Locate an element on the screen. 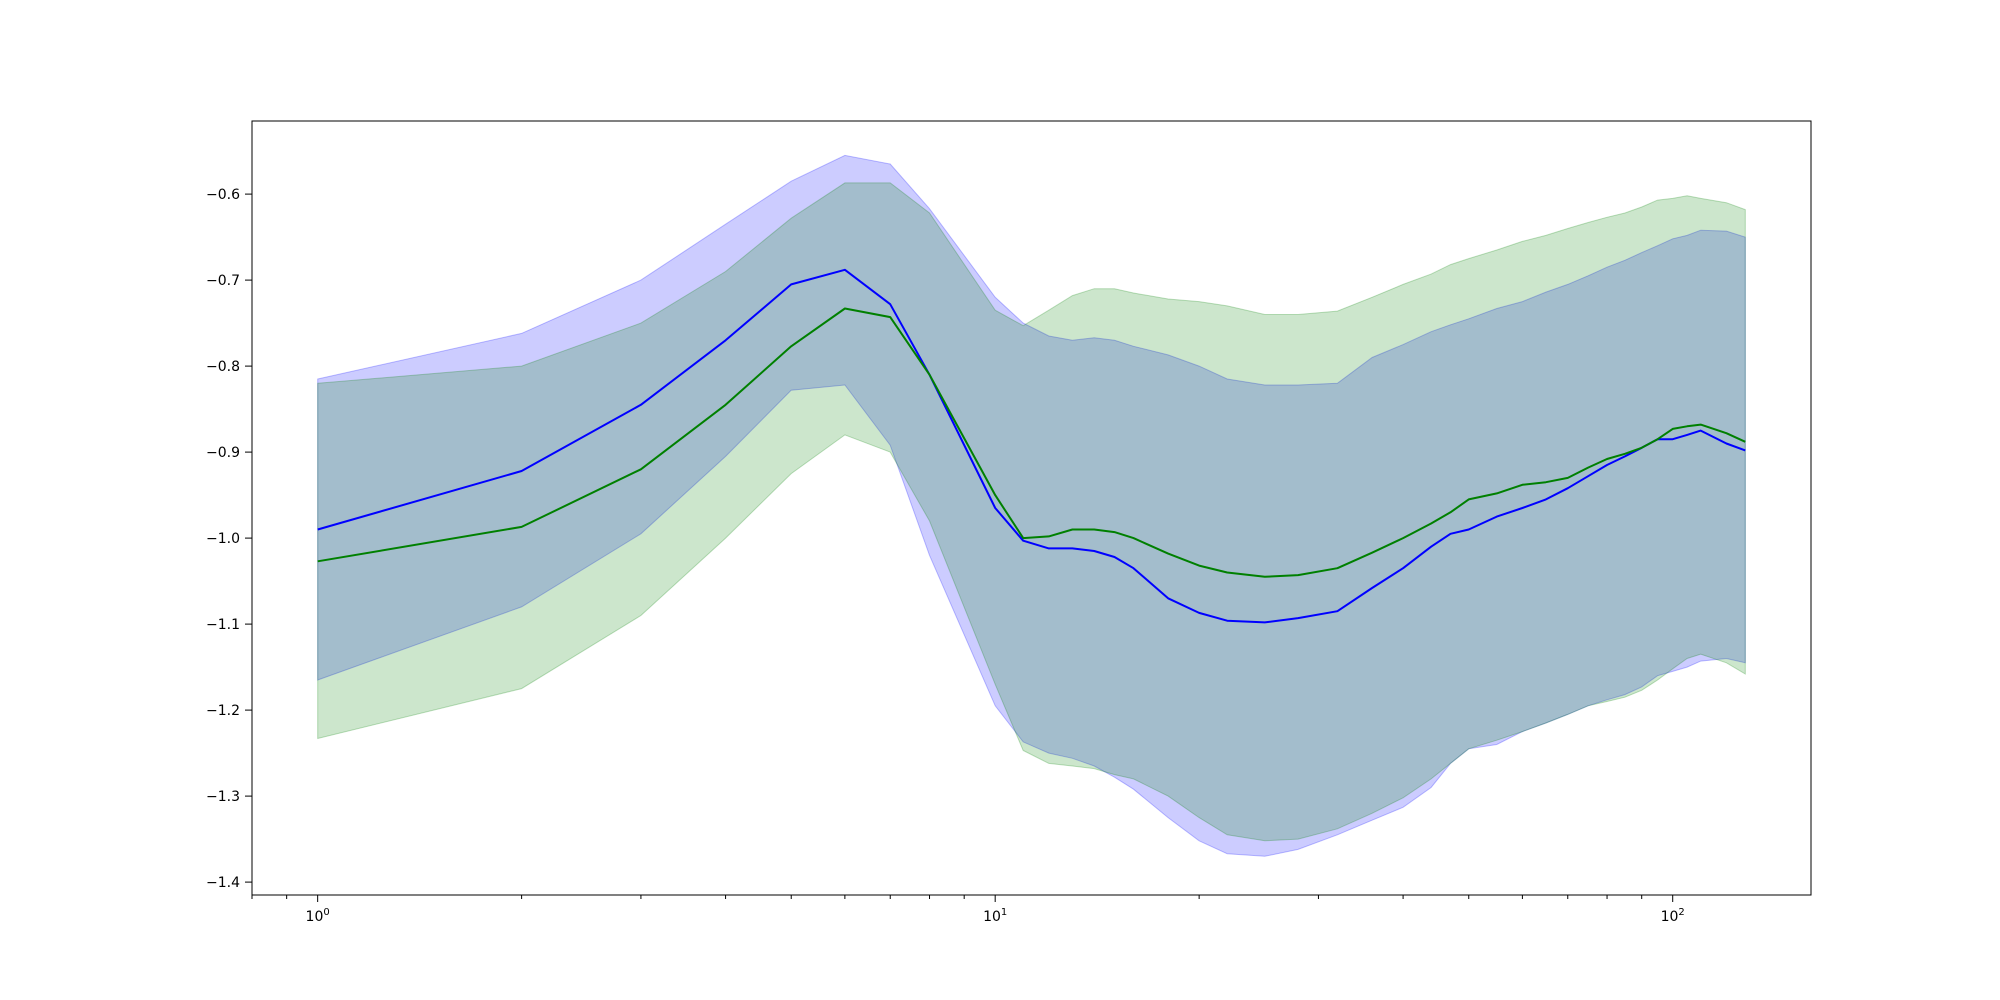 The height and width of the screenshot is (1000, 2000). y-tick-label: −0.9 is located at coordinates (223, 453).